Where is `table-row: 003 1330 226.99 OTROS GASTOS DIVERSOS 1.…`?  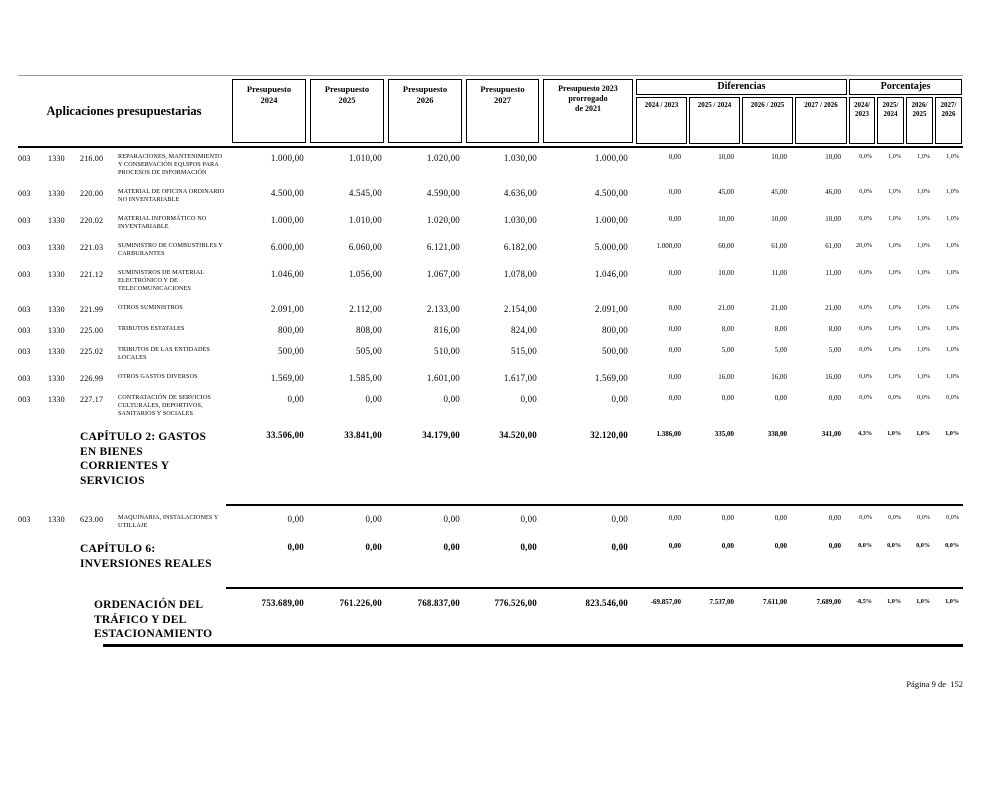 table-row: 003 1330 226.99 OTROS GASTOS DIVERSOS 1.… is located at coordinates (490, 378).